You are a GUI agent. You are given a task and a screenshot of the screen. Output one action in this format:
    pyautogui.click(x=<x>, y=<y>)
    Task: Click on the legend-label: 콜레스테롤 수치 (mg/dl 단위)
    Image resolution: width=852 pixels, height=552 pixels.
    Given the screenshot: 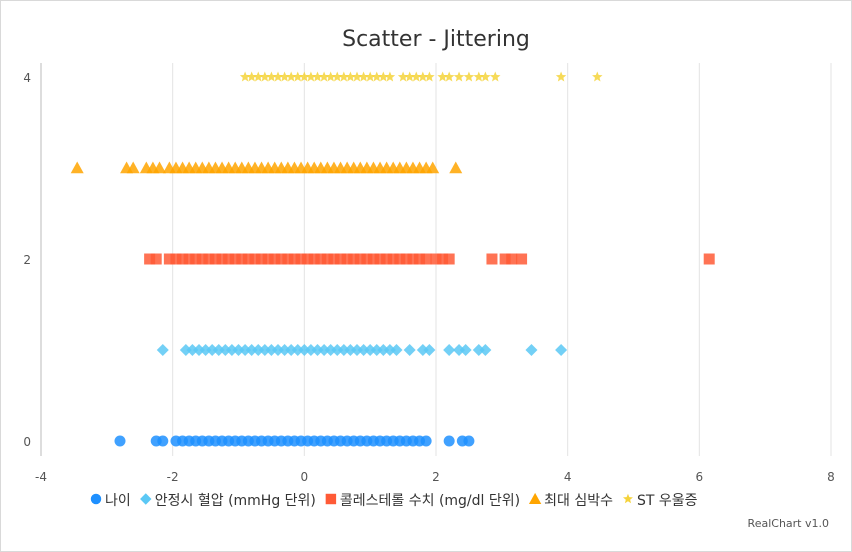 What is the action you would take?
    pyautogui.click(x=430, y=501)
    